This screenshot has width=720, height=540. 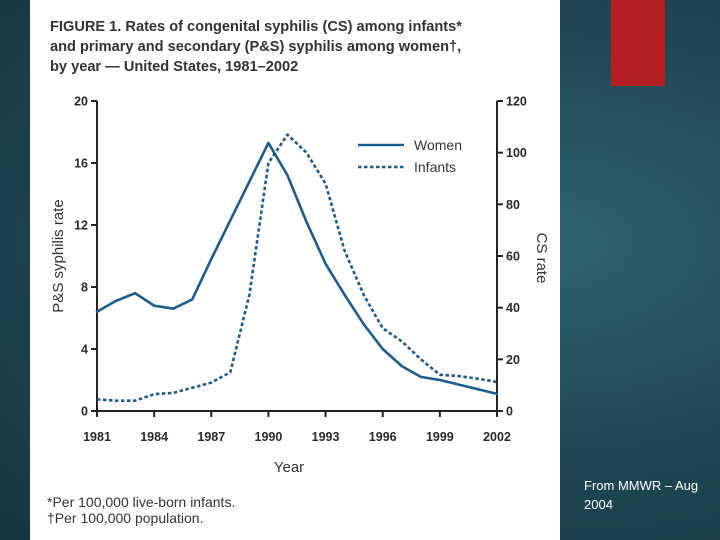 What do you see at coordinates (516, 153) in the screenshot?
I see `y-tick-label-right: 100` at bounding box center [516, 153].